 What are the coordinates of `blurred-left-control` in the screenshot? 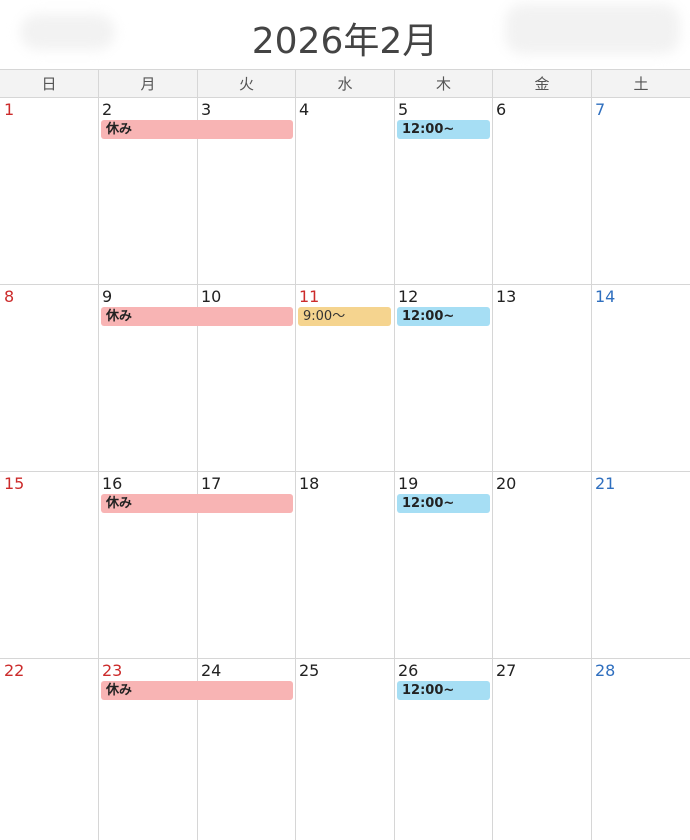 It's located at (67, 32).